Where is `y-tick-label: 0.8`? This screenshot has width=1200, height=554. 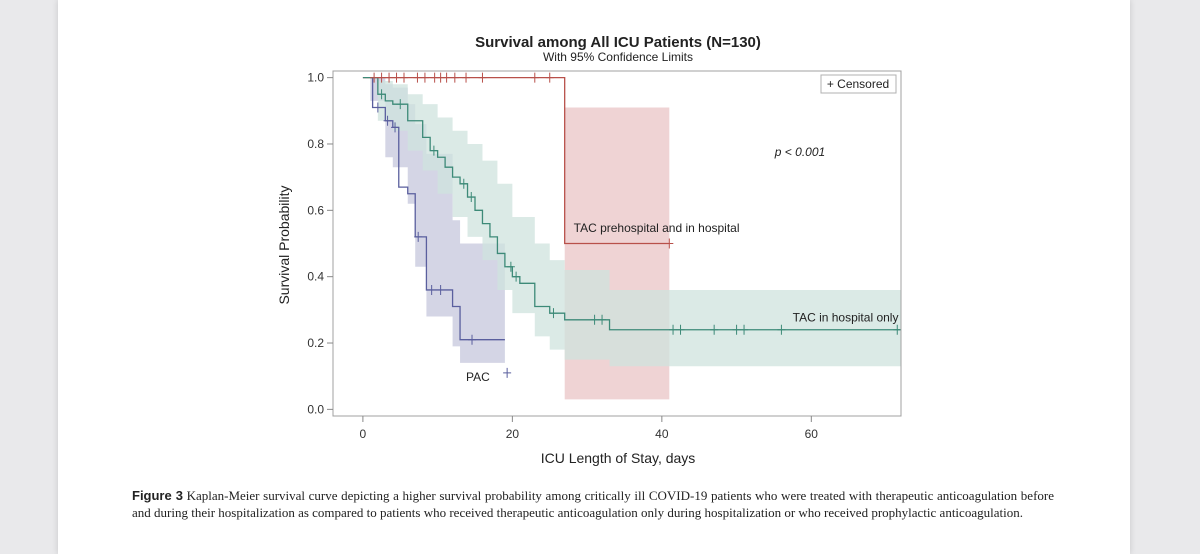 y-tick-label: 0.8 is located at coordinates (315, 144).